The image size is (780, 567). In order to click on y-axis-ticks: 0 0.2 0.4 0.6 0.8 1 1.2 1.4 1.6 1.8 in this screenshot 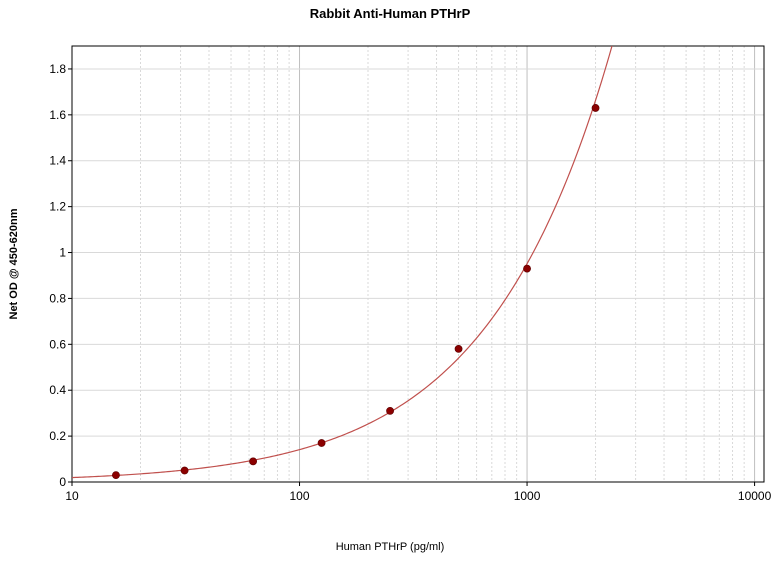, I will do `click(60, 275)`.